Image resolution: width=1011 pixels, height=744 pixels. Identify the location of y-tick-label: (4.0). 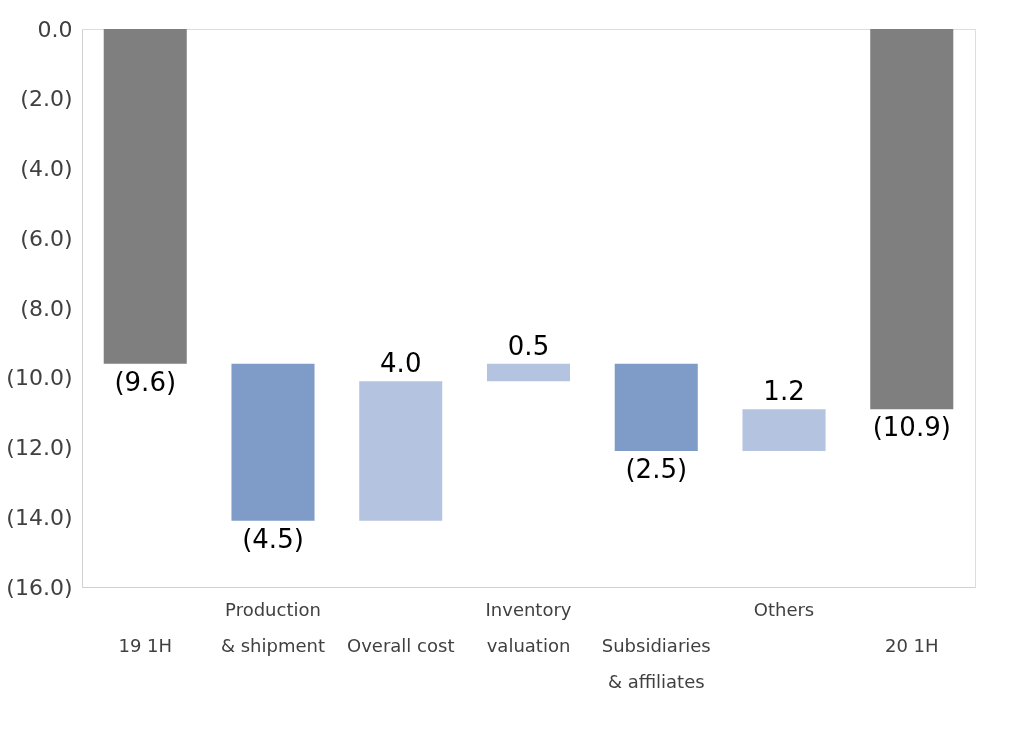
(46, 168).